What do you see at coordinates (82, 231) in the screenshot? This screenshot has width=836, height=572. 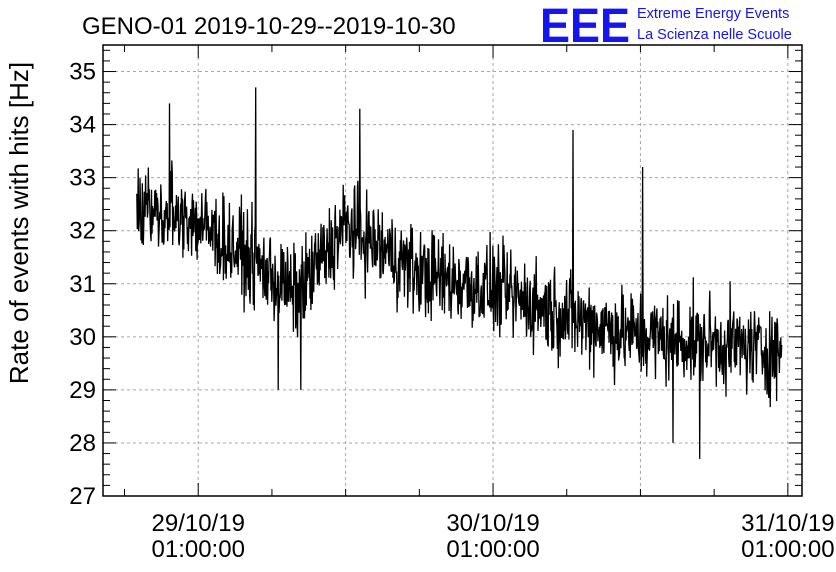 I see `y-tick-label: 32` at bounding box center [82, 231].